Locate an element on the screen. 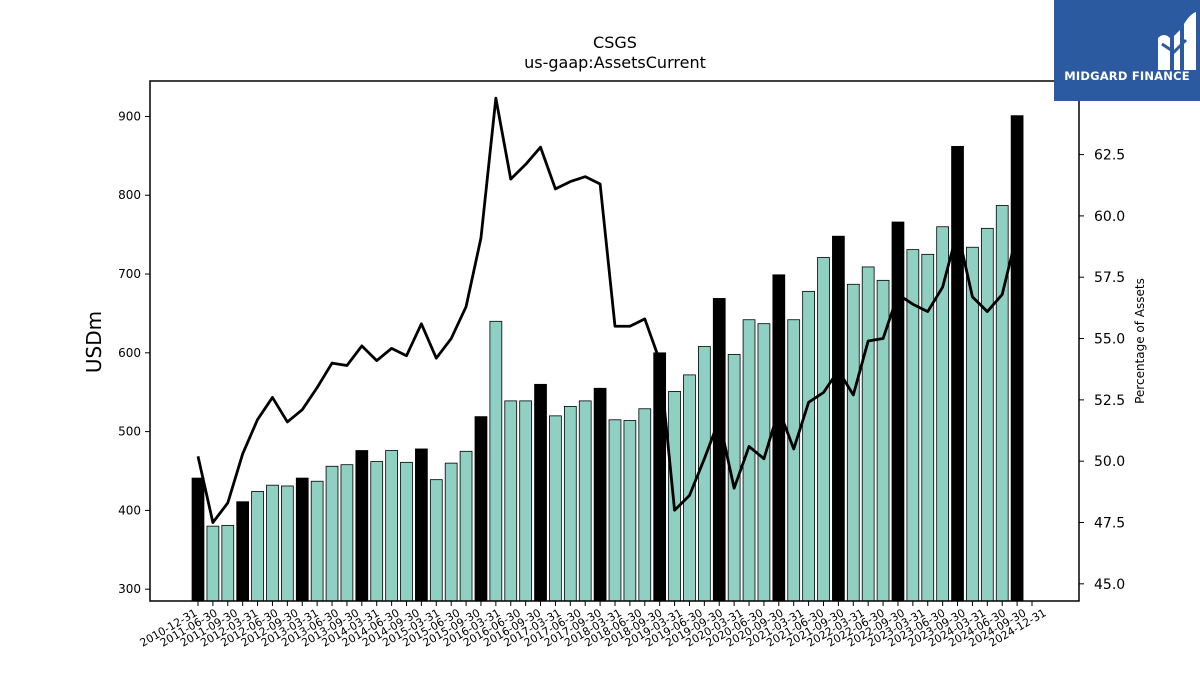 The height and width of the screenshot is (675, 1200). y-axis: 300 400 500 600 700 800 900 is located at coordinates (134, 352).